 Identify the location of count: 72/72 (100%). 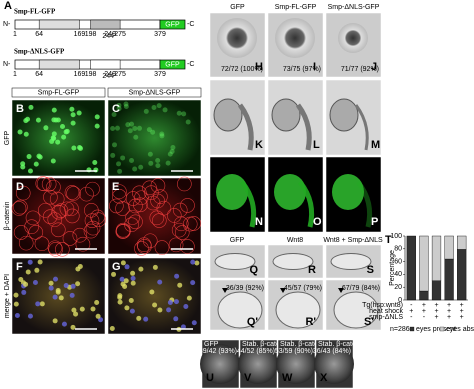
(242, 69).